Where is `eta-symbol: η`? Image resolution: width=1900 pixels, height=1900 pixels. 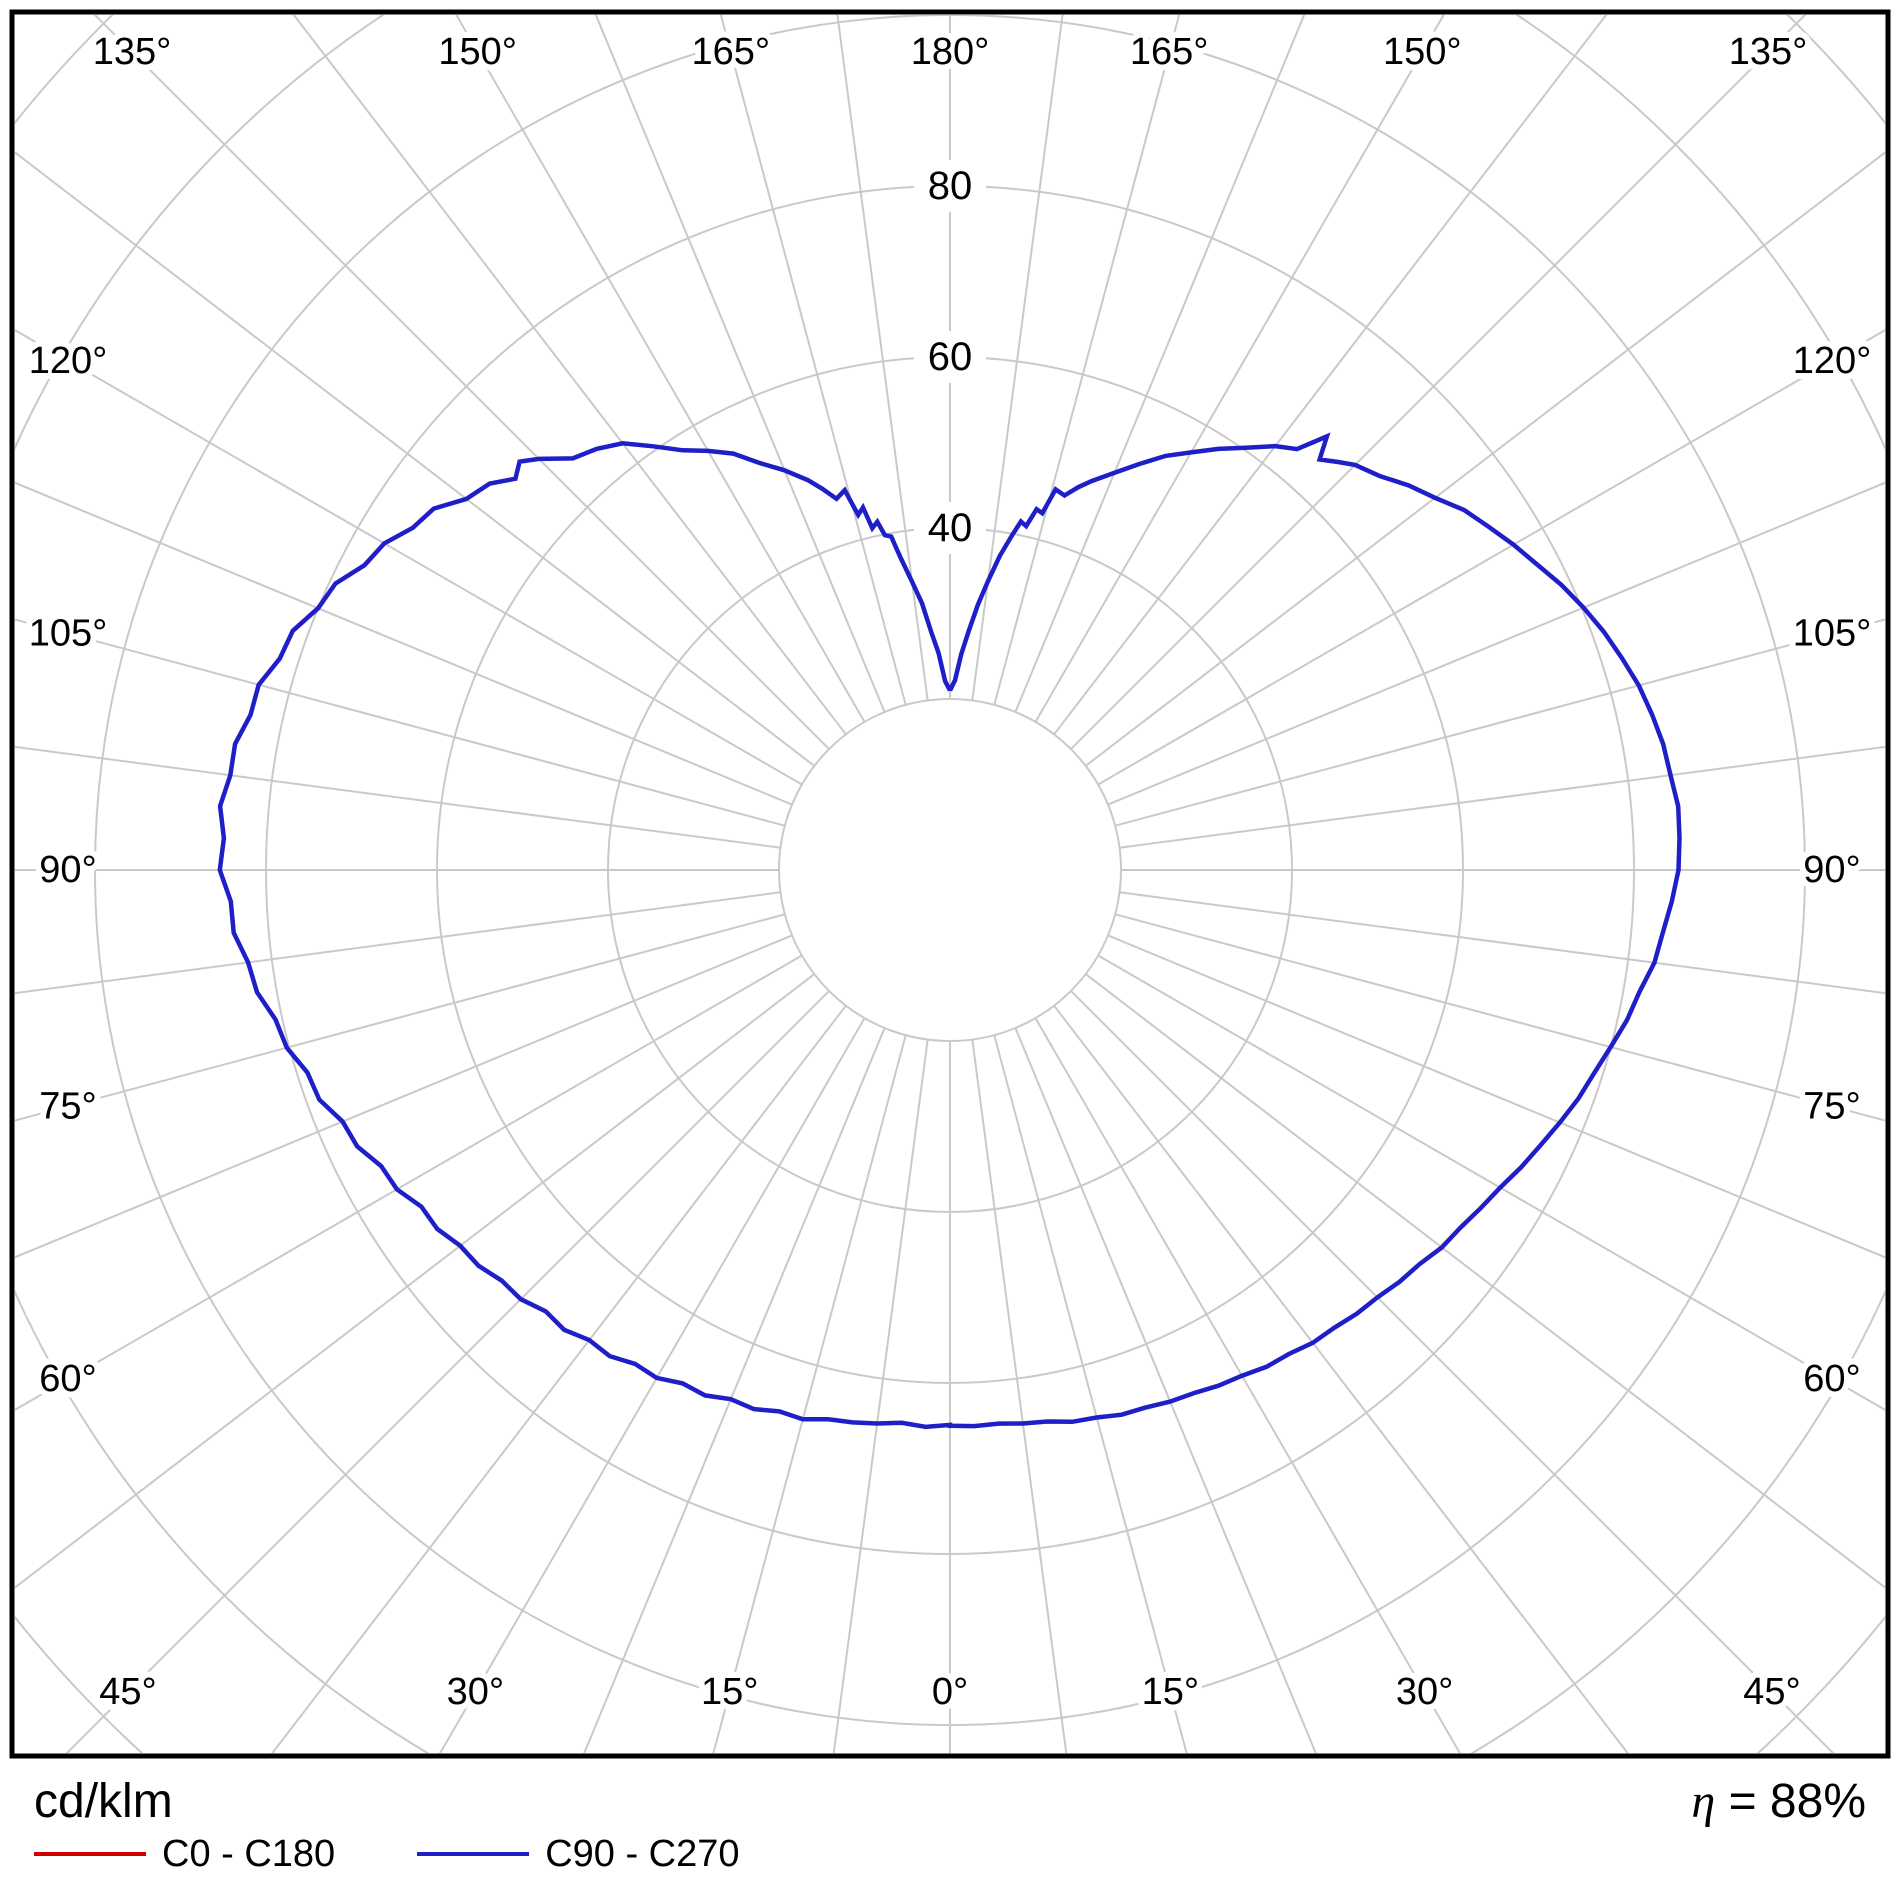 eta-symbol: η is located at coordinates (1703, 1801).